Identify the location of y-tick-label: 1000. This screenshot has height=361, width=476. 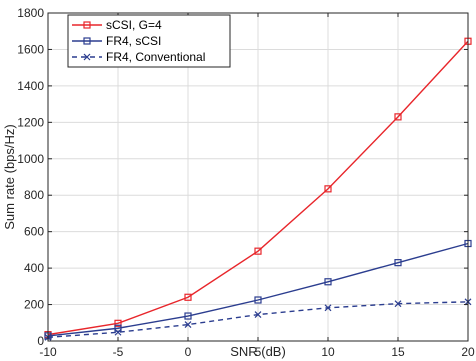
(30, 159).